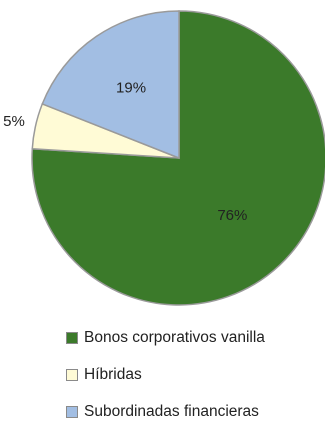 This screenshot has width=325, height=439. I want to click on legend-swatch-subordinadas, so click(72, 412).